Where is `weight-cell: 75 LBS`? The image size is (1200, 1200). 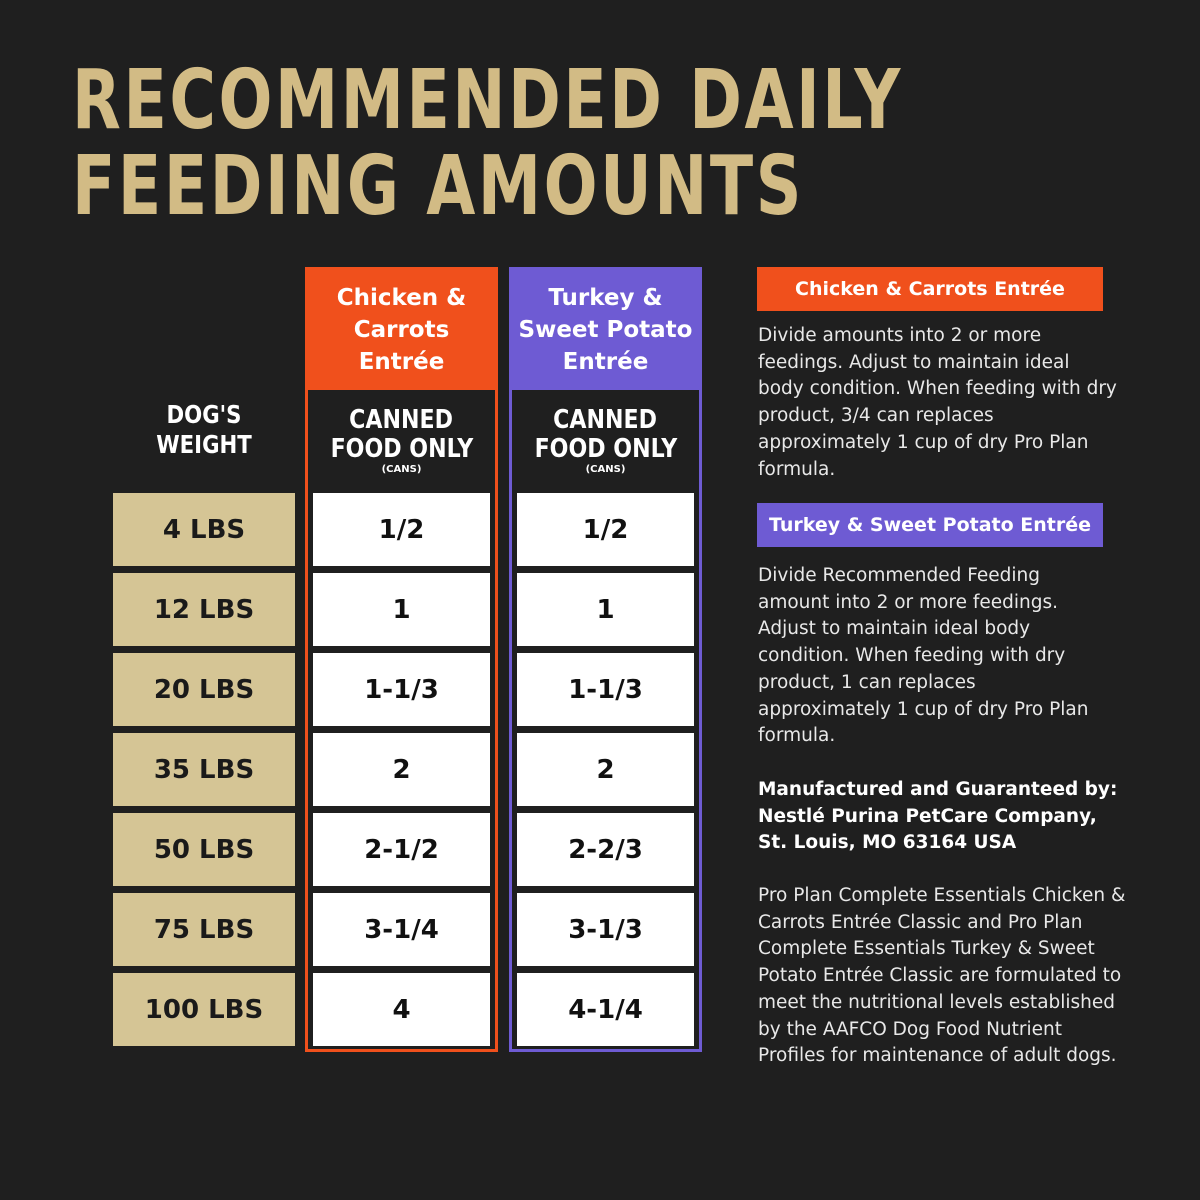
weight-cell: 75 LBS is located at coordinates (204, 929).